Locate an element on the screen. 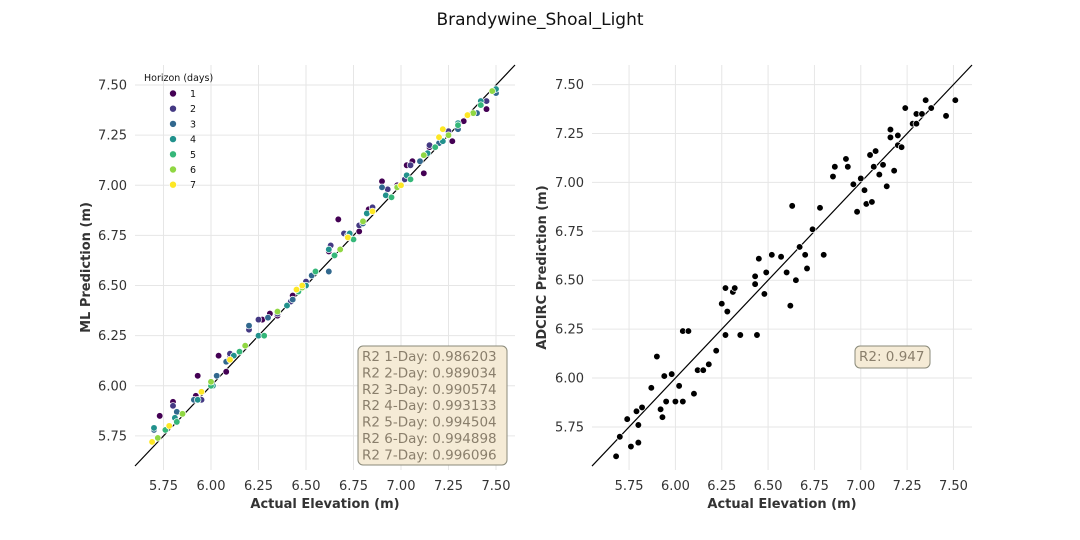 This screenshot has height=540, width=1080. annotation-box-background is located at coordinates (892, 357).